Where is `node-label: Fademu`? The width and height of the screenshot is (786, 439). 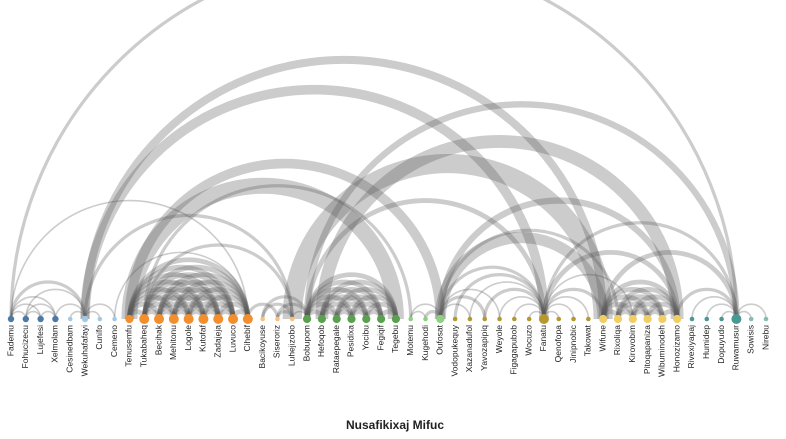
node-label: Fademu is located at coordinates (10, 340).